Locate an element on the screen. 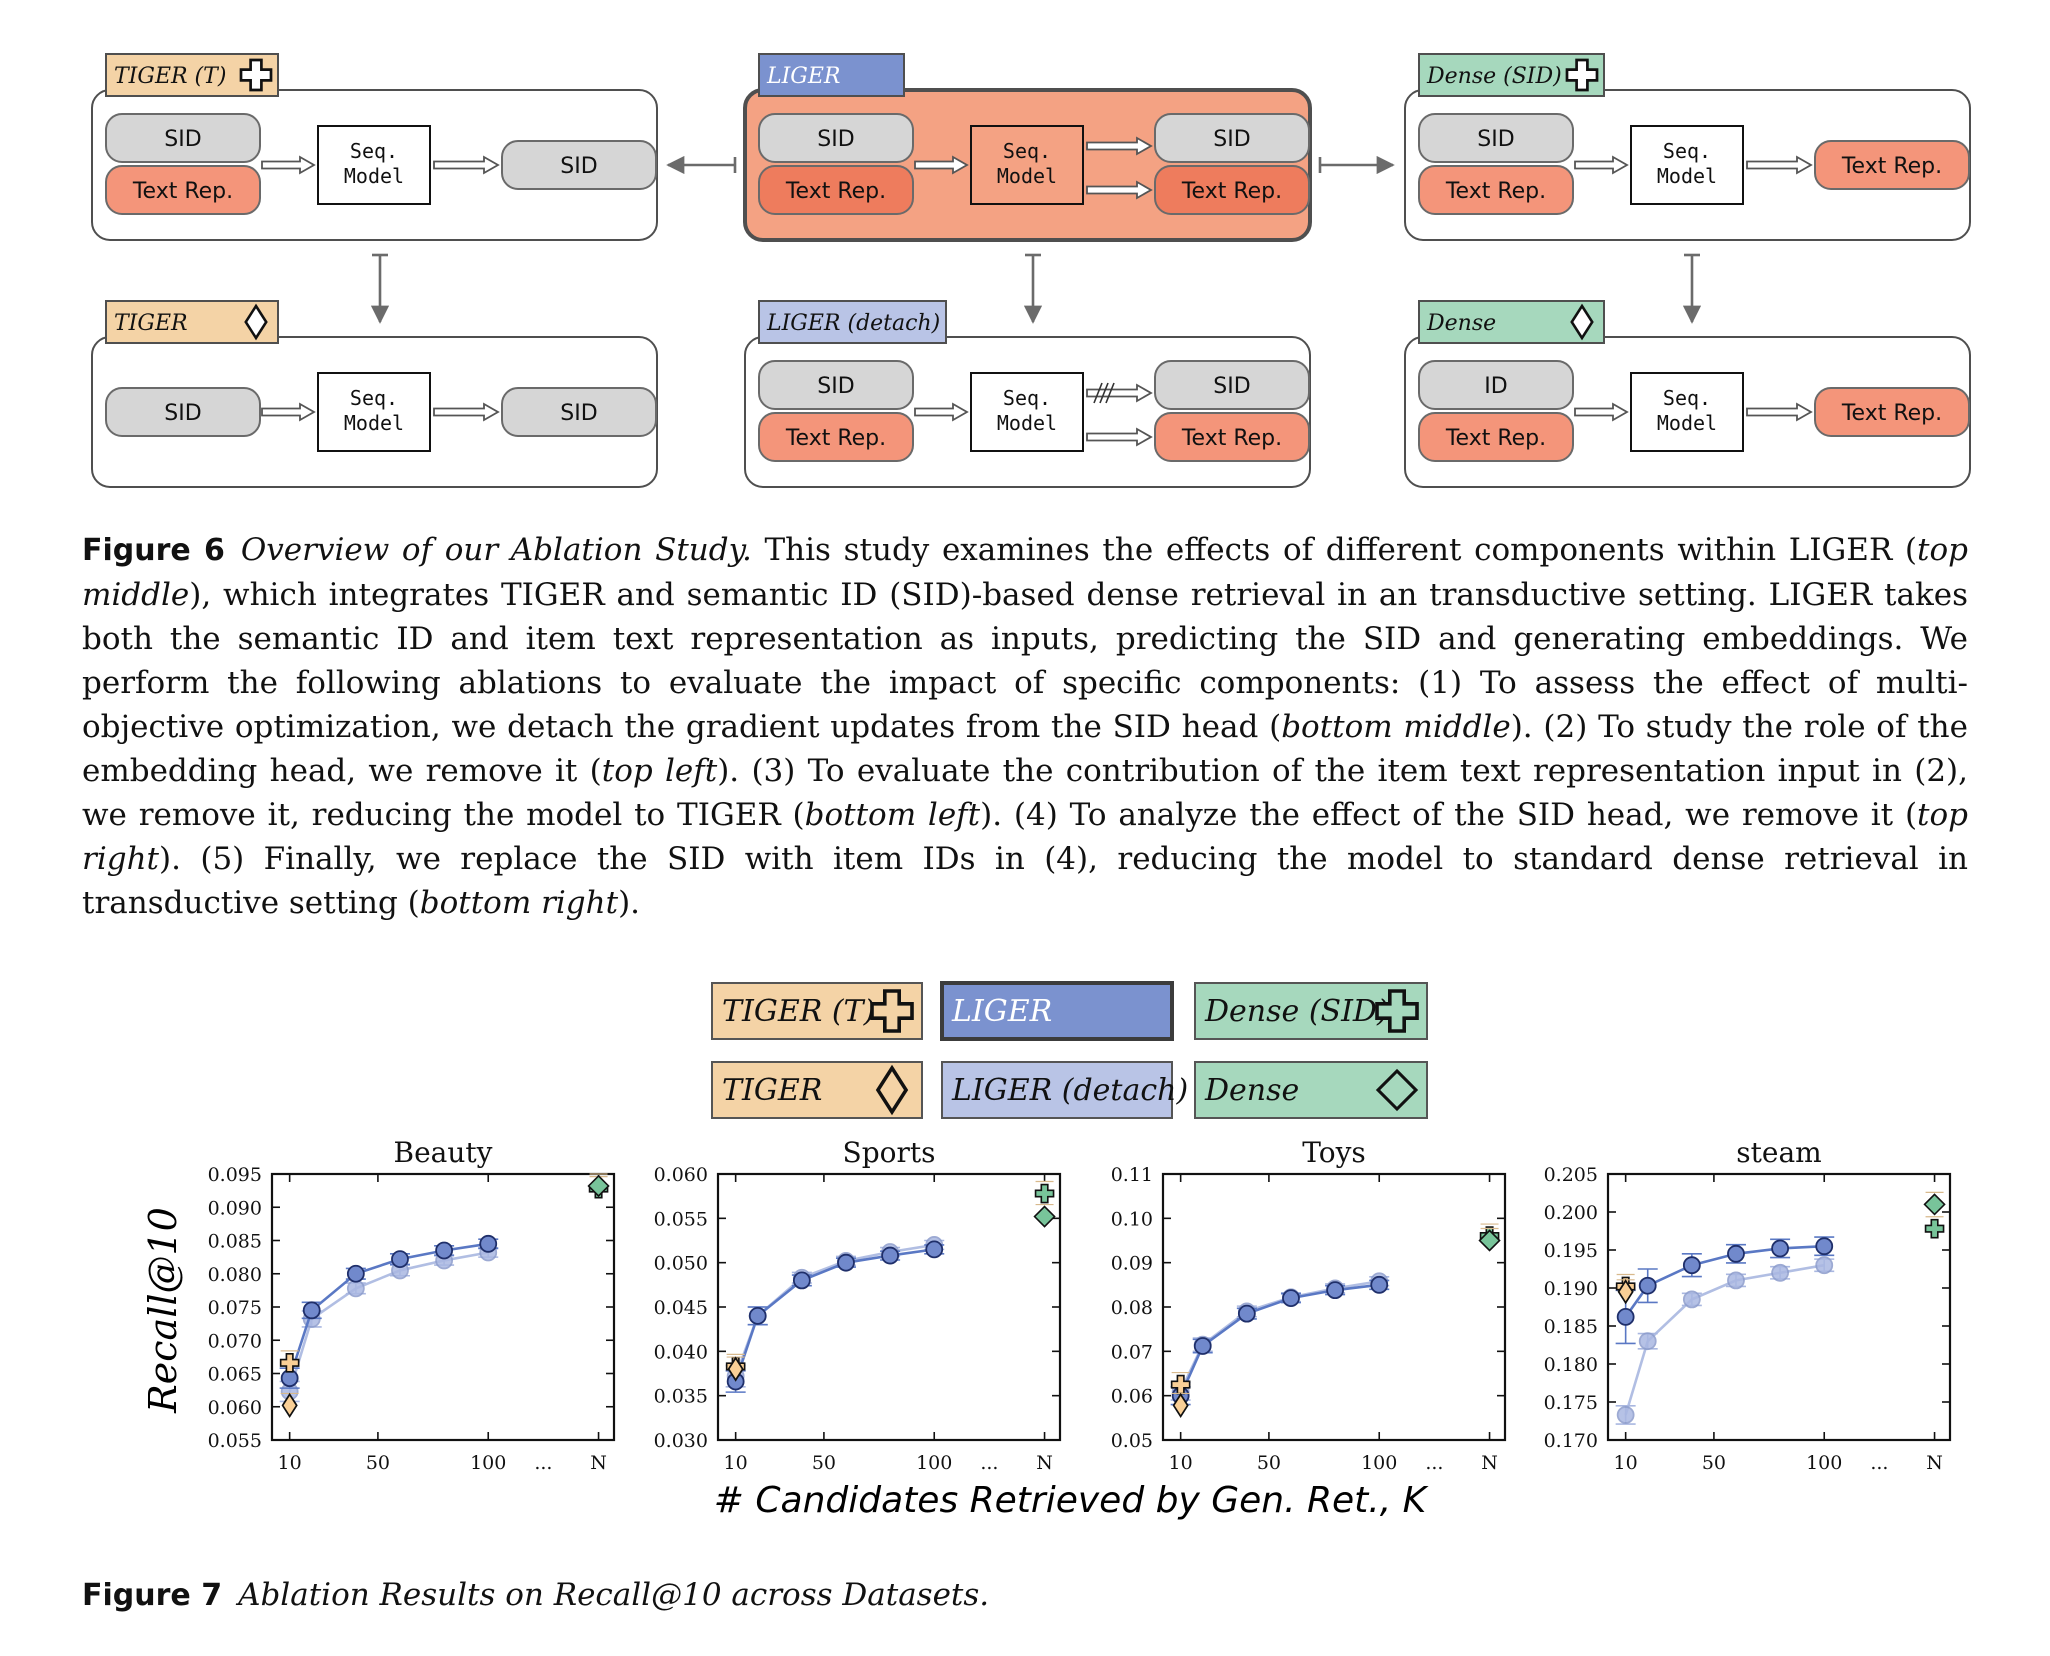 This screenshot has width=2050, height=1656. y-tick-label: 0.065 is located at coordinates (235, 1375).